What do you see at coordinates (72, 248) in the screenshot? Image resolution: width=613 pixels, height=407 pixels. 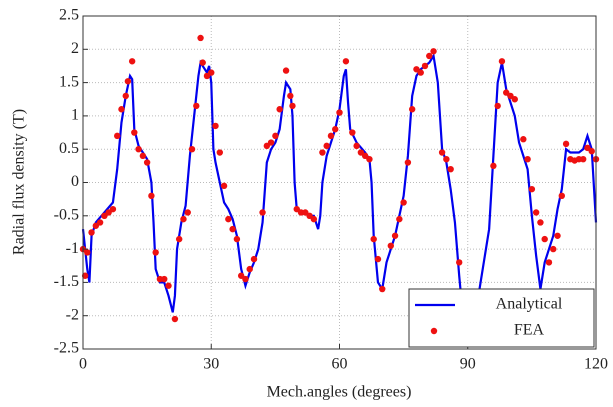 I see `y-tick-label: -1` at bounding box center [72, 248].